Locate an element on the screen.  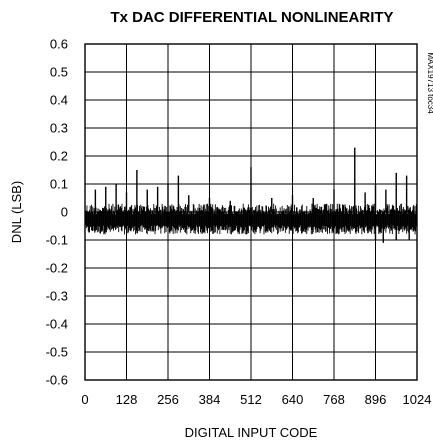
chart-title: Tx DAC DIFFERENTIAL NONLINEARITY is located at coordinates (251, 17).